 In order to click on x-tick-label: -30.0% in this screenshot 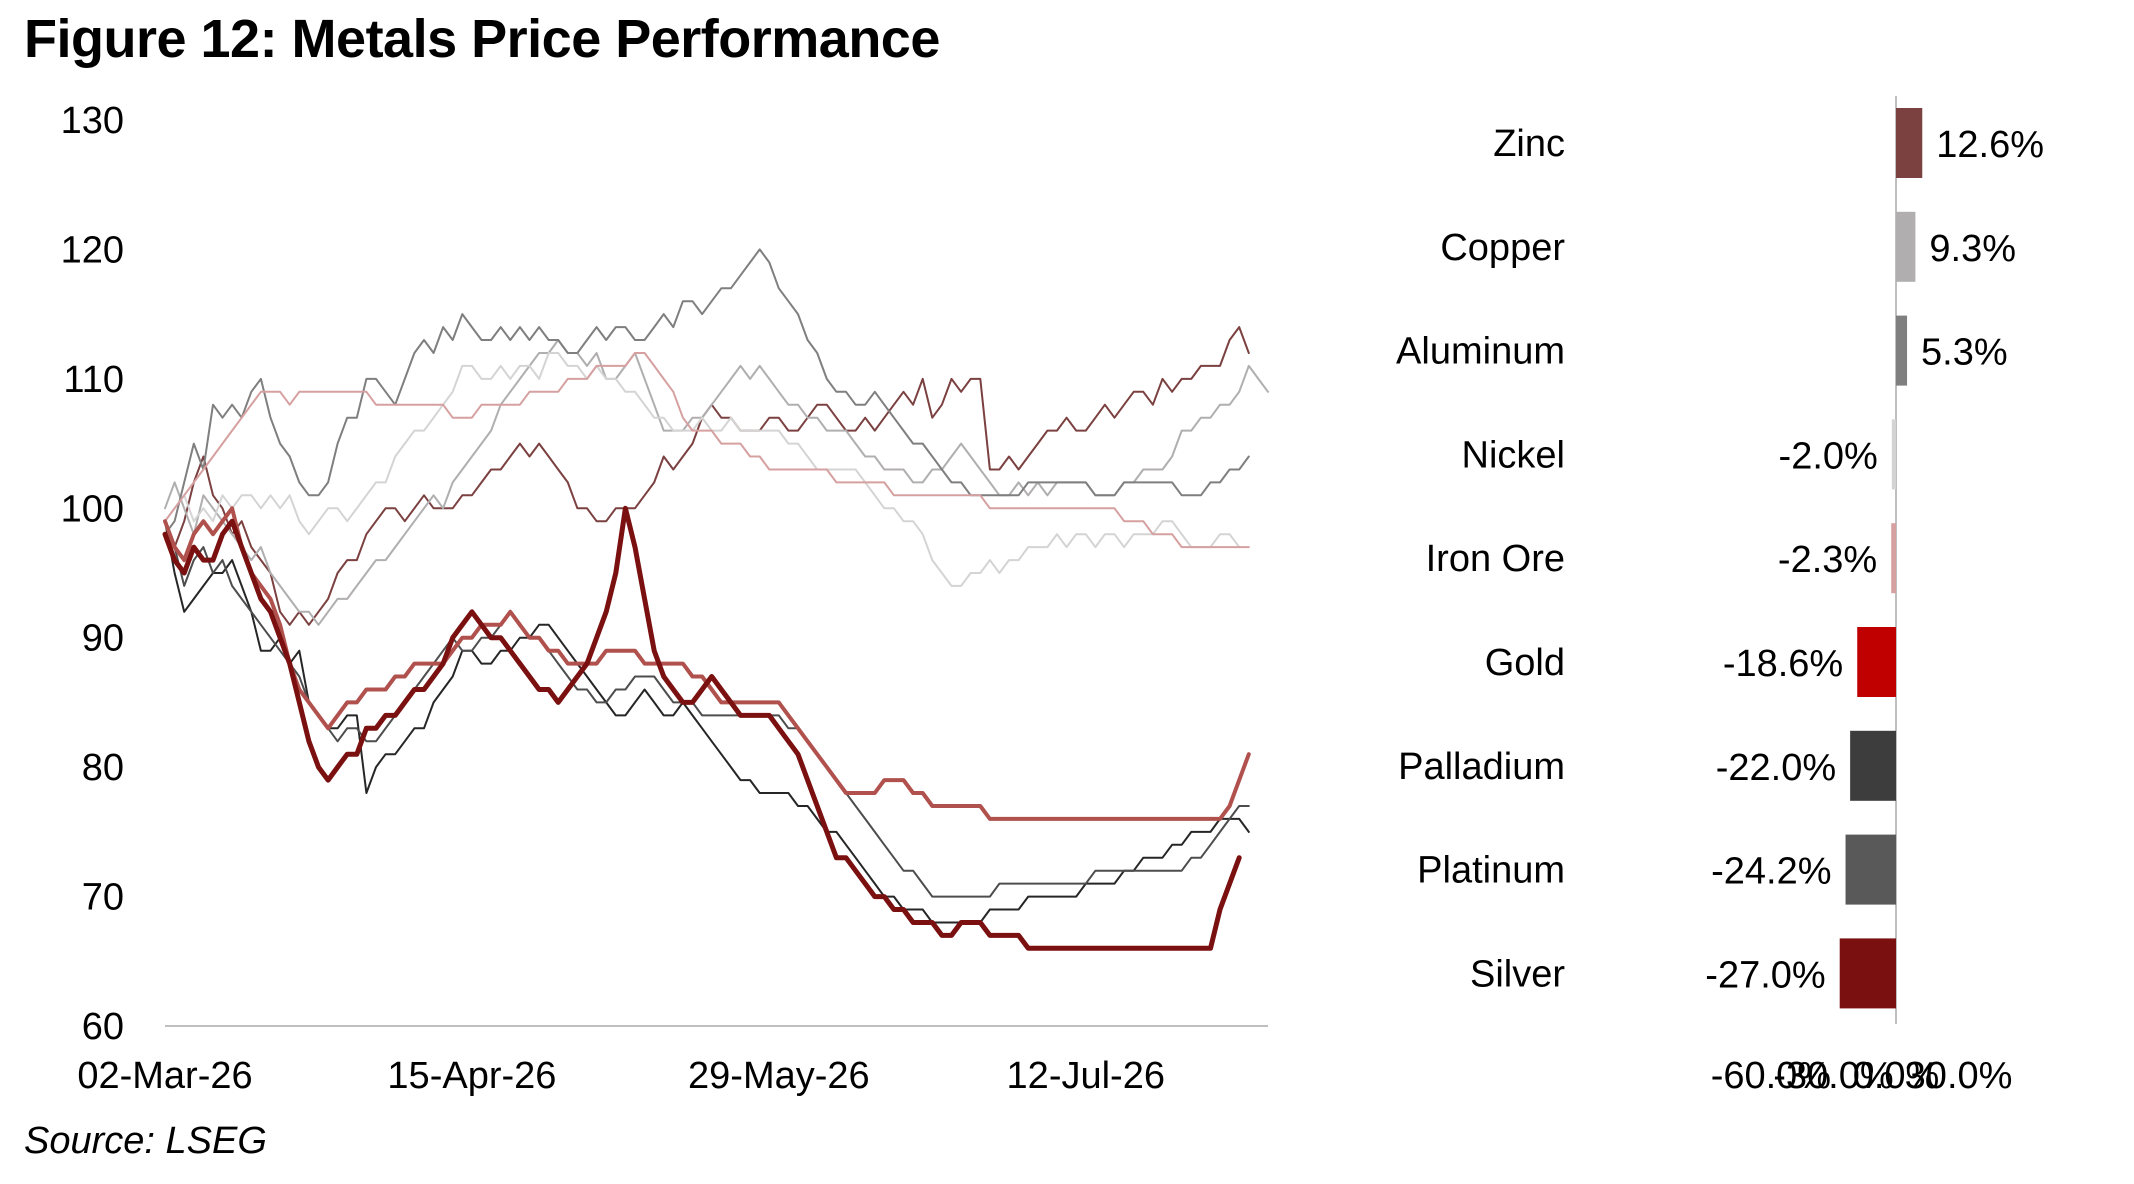, I will do `click(1833, 1076)`.